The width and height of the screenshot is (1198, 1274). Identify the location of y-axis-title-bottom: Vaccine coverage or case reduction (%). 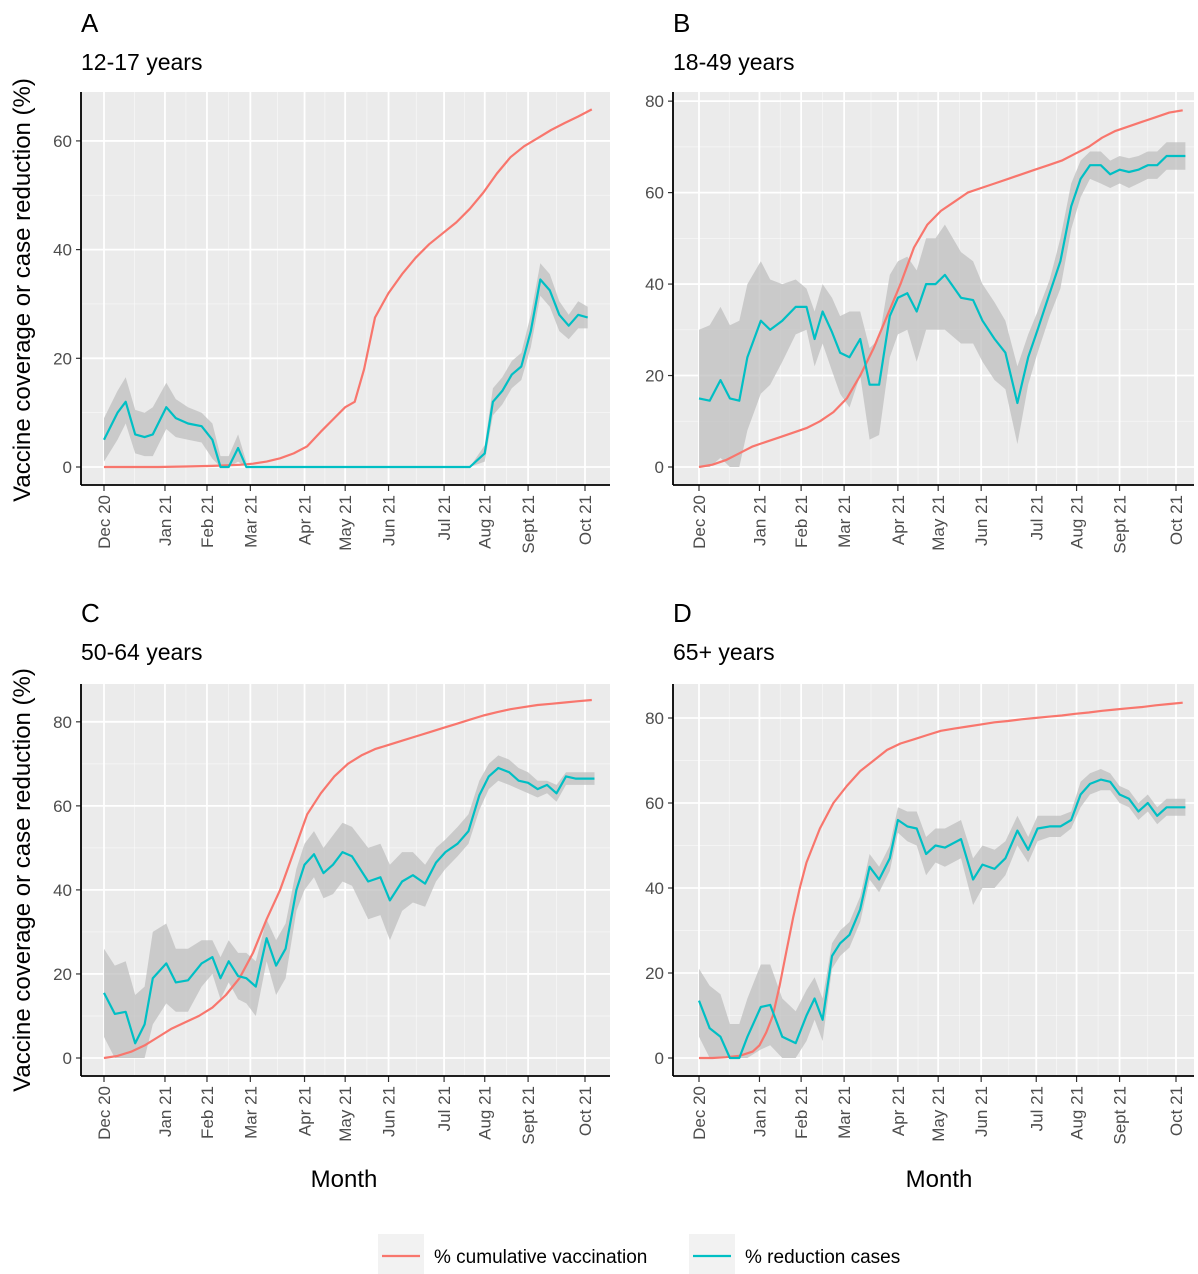
(22, 880).